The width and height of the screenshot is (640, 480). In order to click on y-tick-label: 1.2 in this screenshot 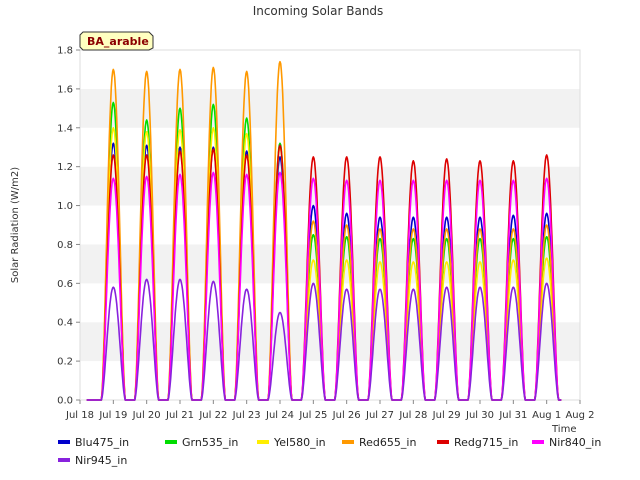, I will do `click(65, 167)`.